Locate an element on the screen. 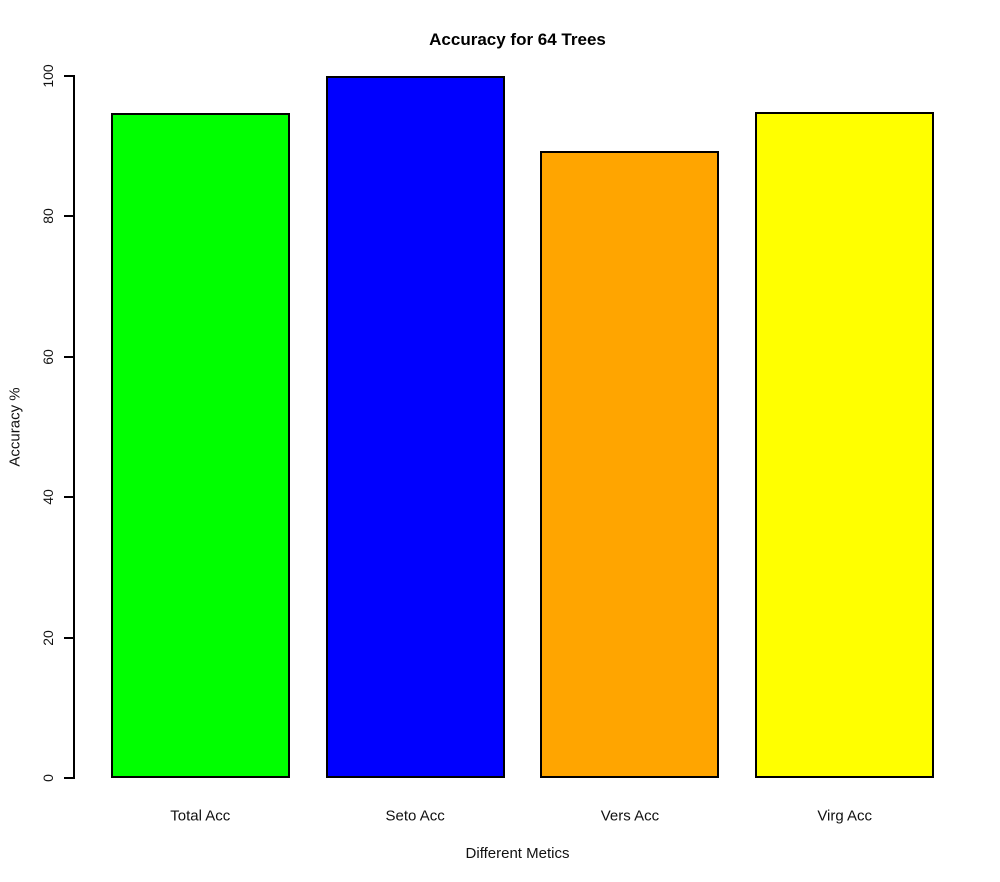 This screenshot has height=882, width=1000. bar-seto-acc is located at coordinates (415, 427).